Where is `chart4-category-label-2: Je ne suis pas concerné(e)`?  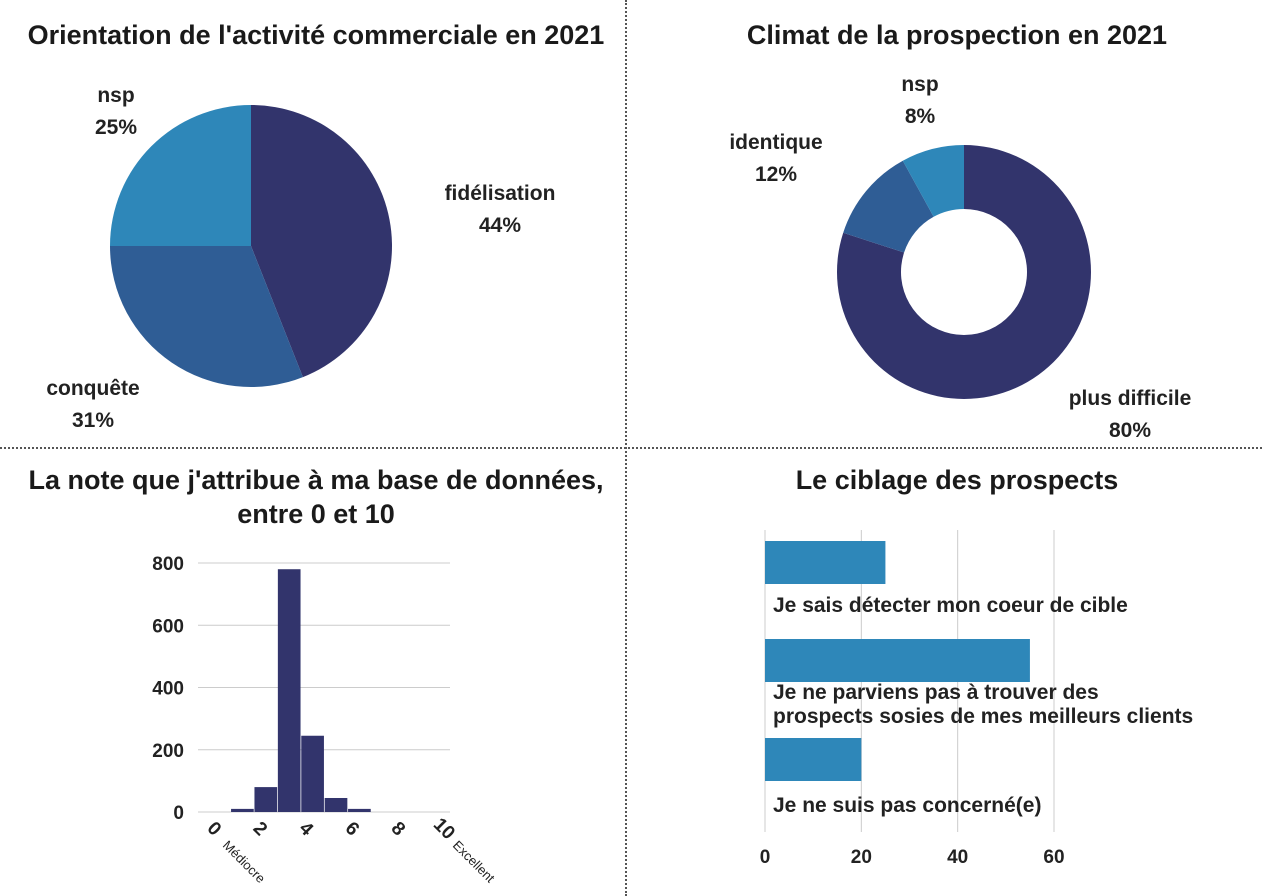
chart4-category-label-2: Je ne suis pas concerné(e) is located at coordinates (907, 806).